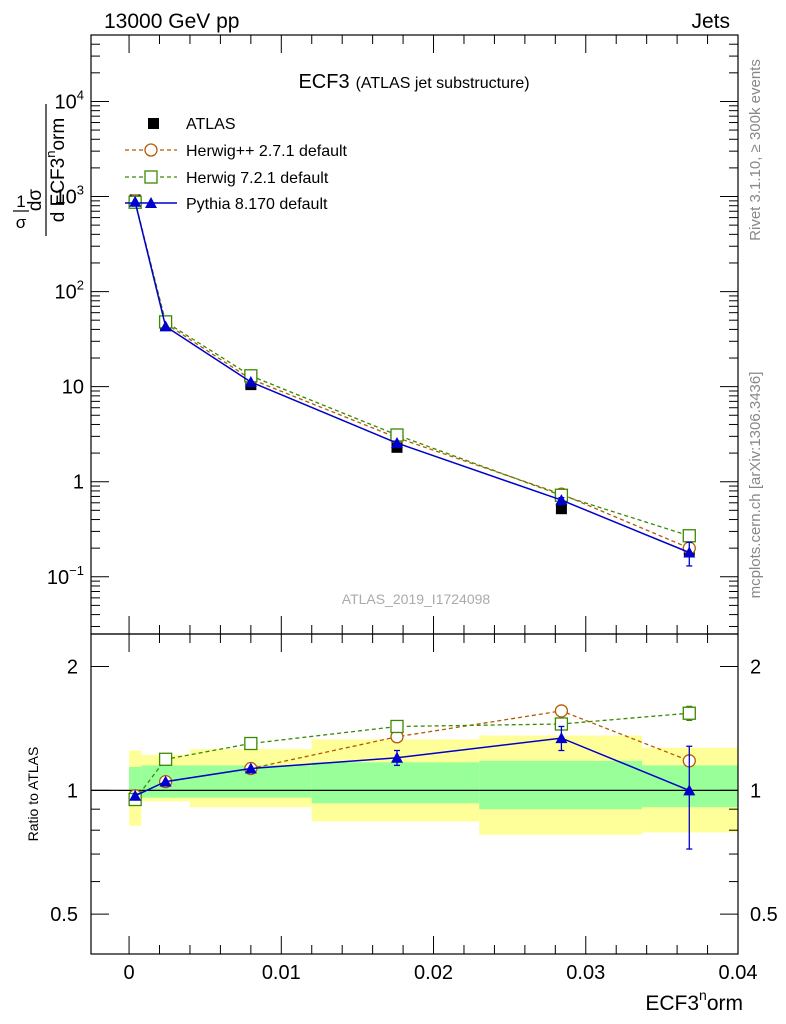 The height and width of the screenshot is (1024, 786). I want to click on svg-text: Herwig++ 2.7.1 default, so click(267, 151).